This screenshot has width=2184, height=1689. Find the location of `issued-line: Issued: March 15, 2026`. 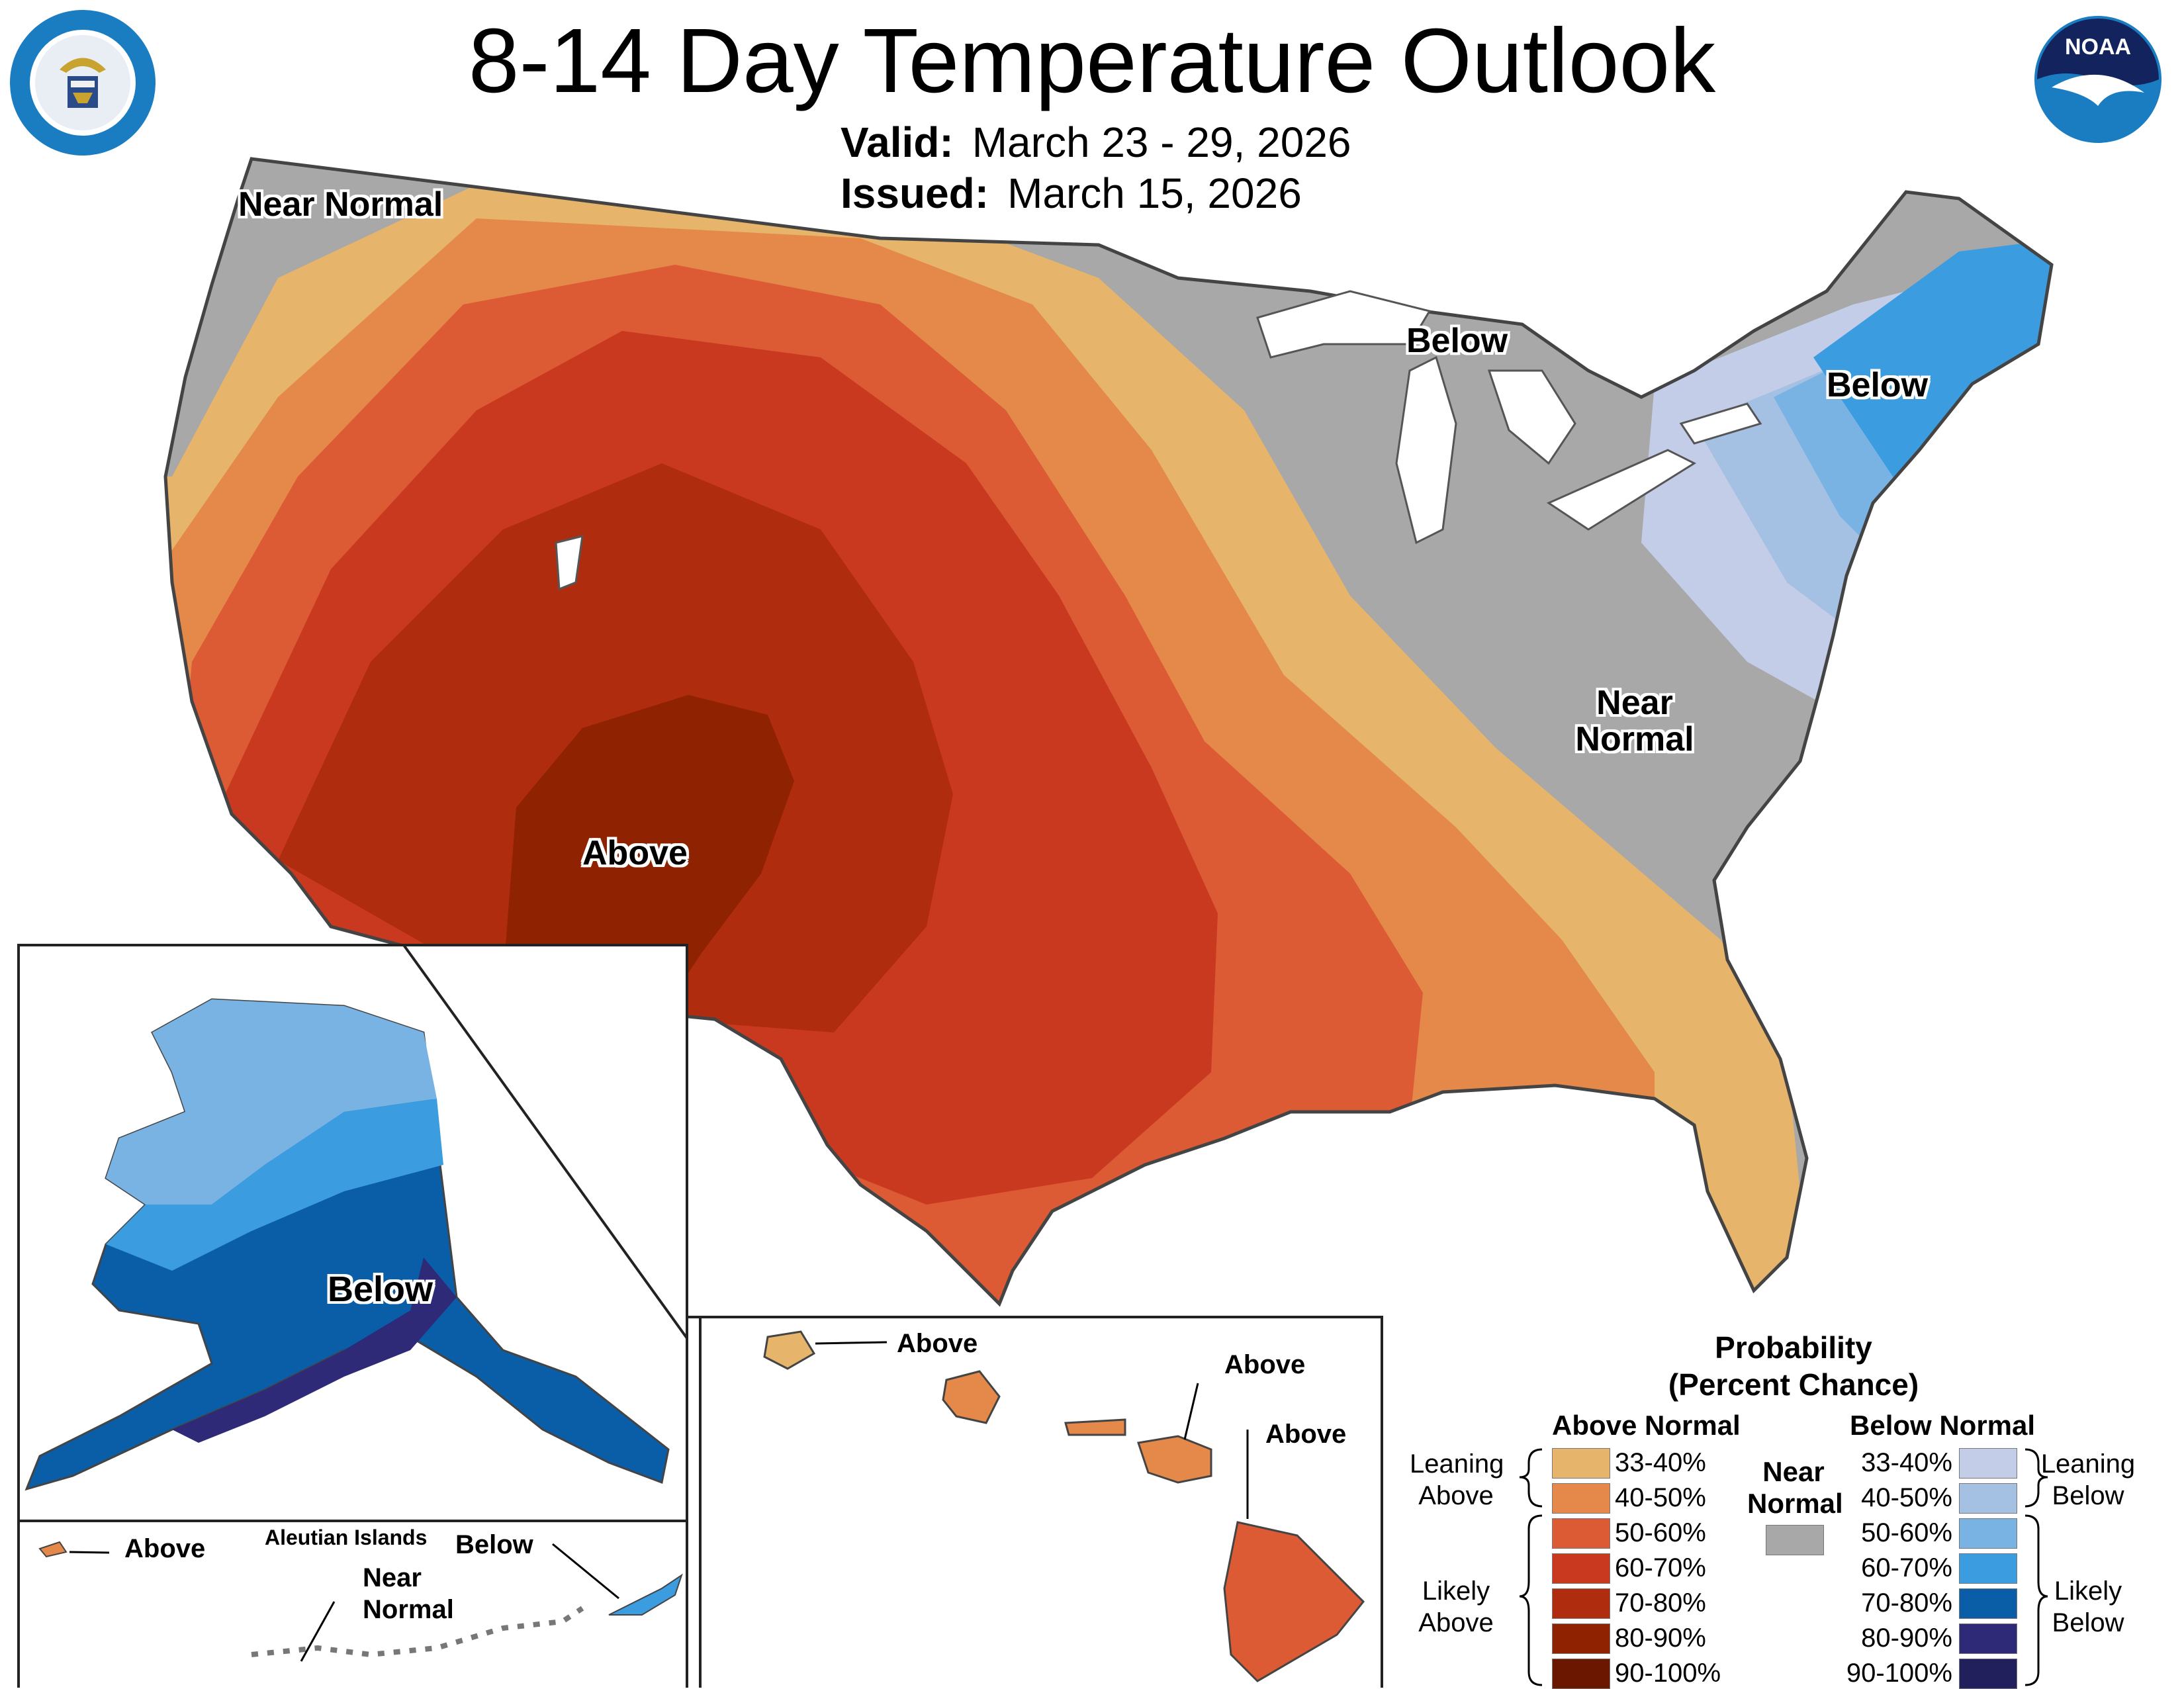

issued-line: Issued: March 15, 2026 is located at coordinates (1071, 193).